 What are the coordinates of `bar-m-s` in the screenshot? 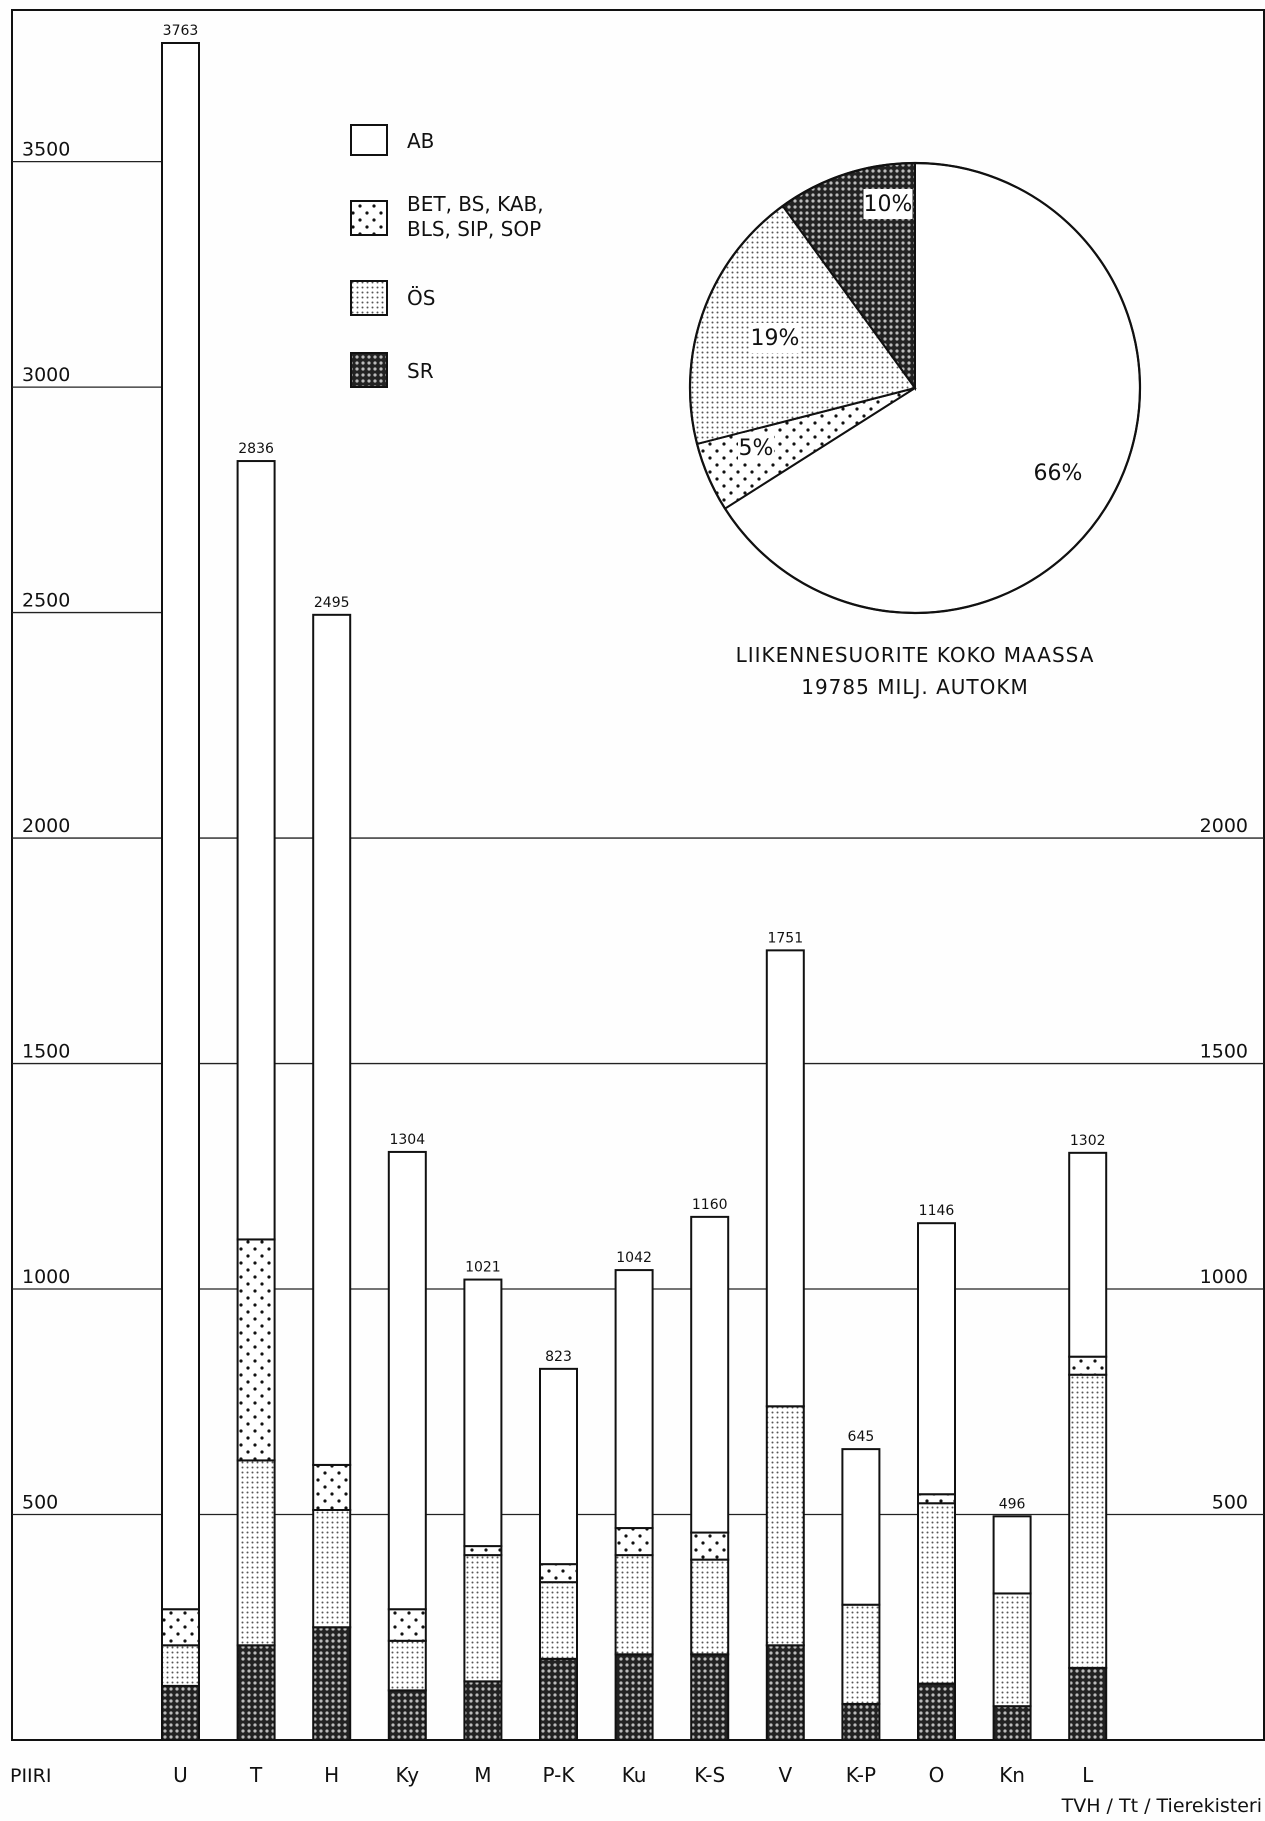 It's located at (483, 1618).